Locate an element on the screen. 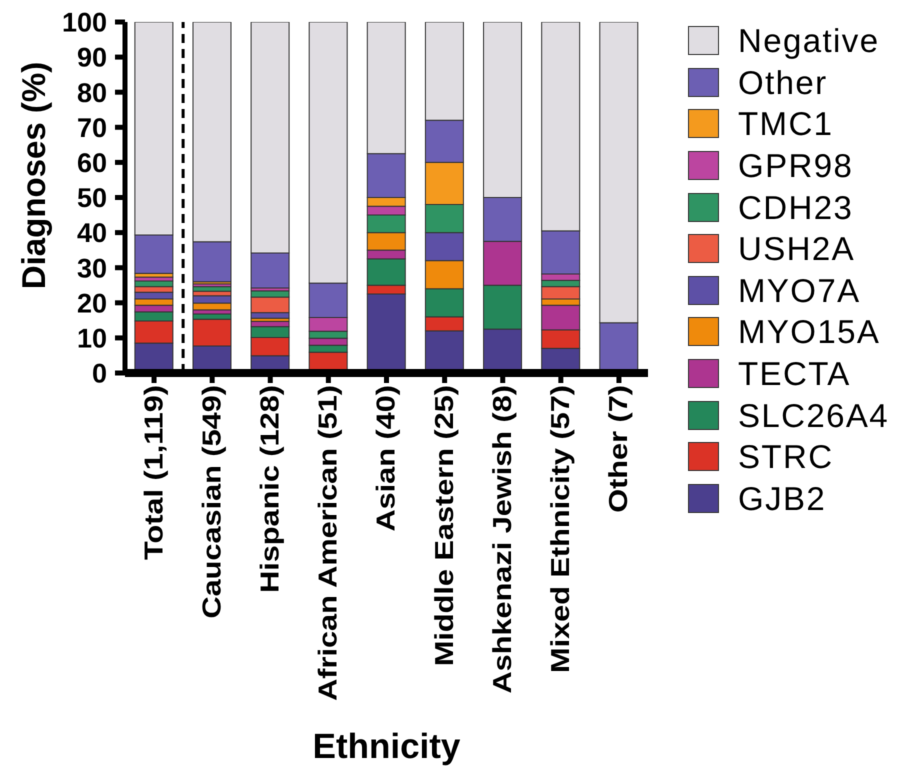 The width and height of the screenshot is (900, 766). legend-label: USH2A is located at coordinates (797, 249).